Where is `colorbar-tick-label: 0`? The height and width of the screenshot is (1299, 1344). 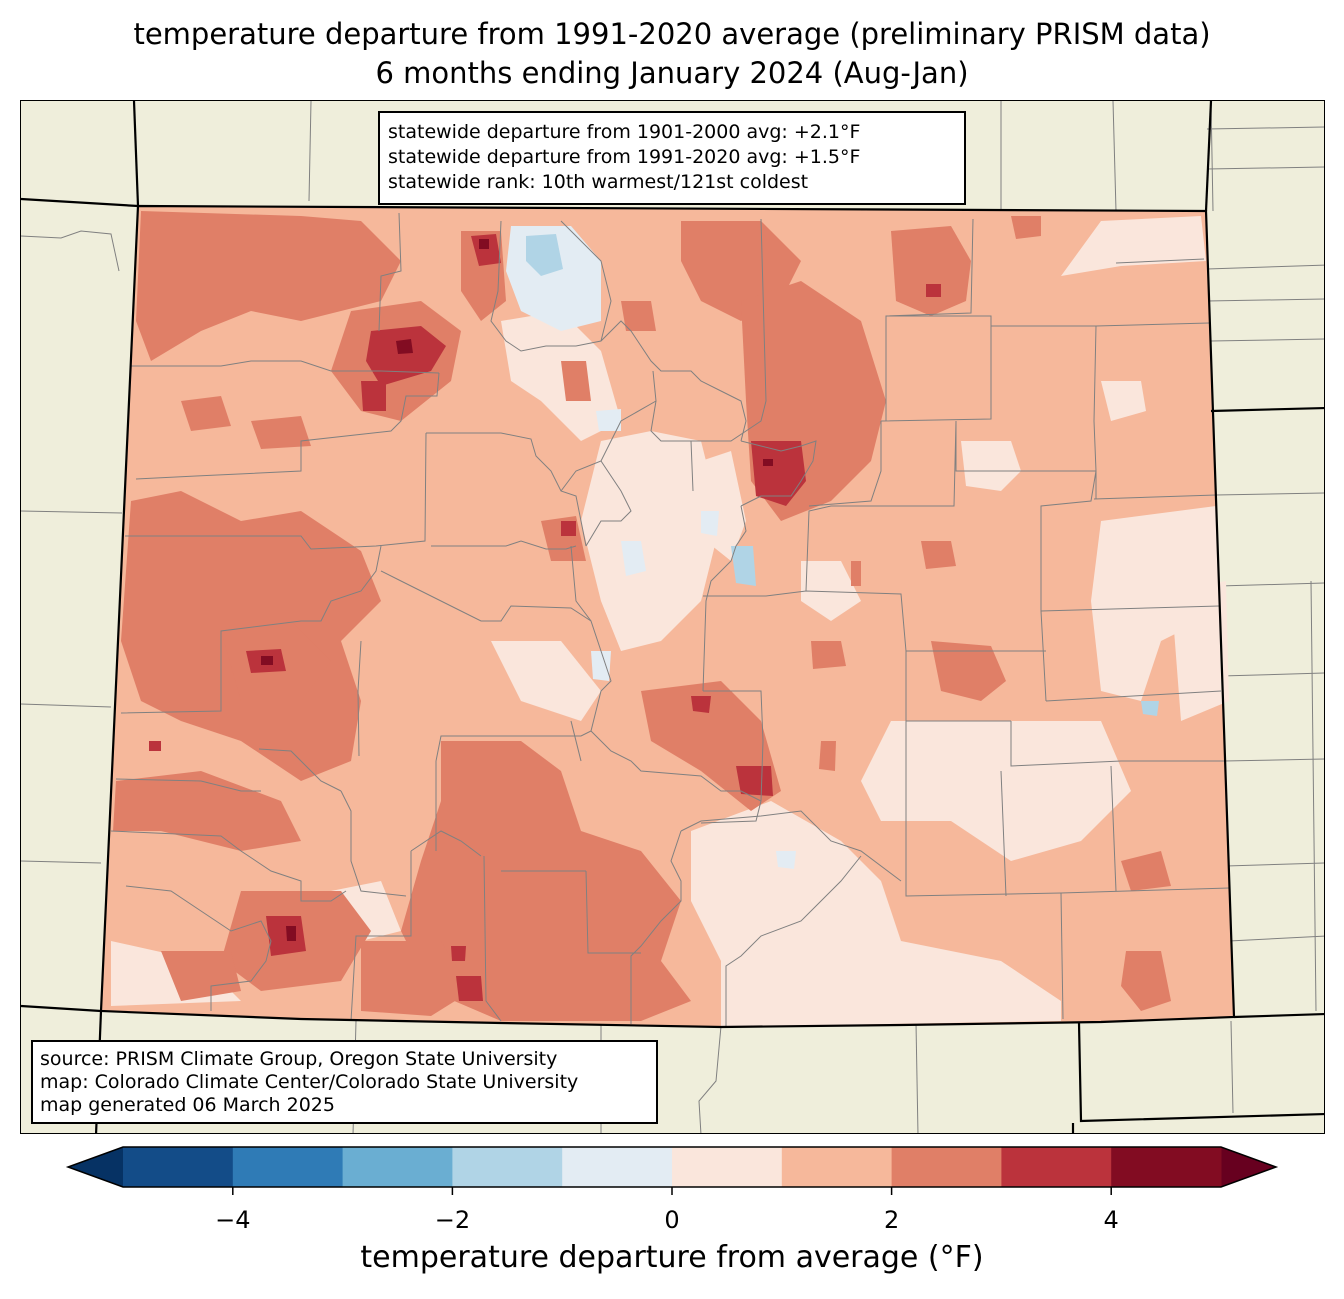
colorbar-tick-label: 0 is located at coordinates (671, 1220).